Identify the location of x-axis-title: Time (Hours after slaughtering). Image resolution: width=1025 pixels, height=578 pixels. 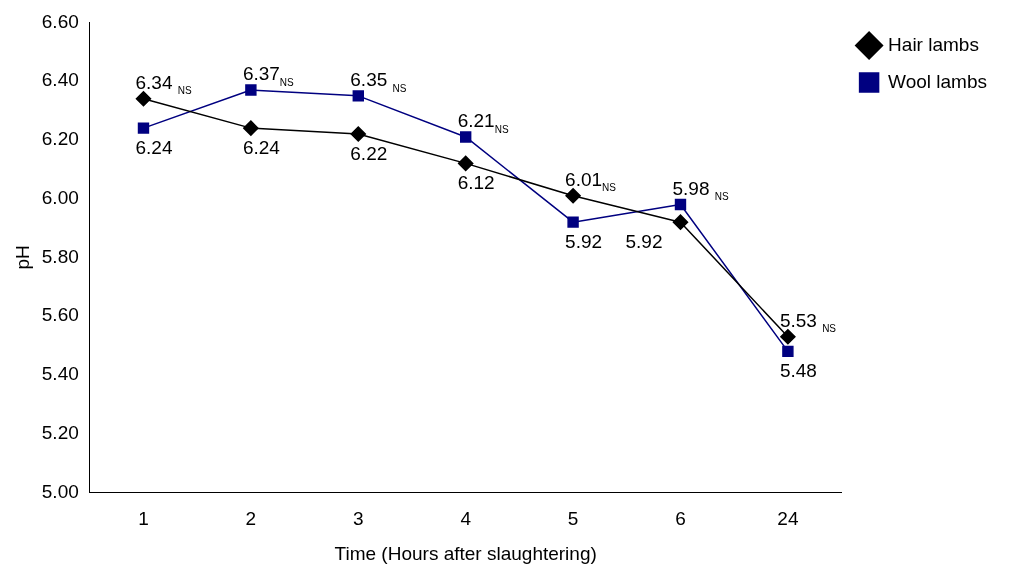
(465, 553).